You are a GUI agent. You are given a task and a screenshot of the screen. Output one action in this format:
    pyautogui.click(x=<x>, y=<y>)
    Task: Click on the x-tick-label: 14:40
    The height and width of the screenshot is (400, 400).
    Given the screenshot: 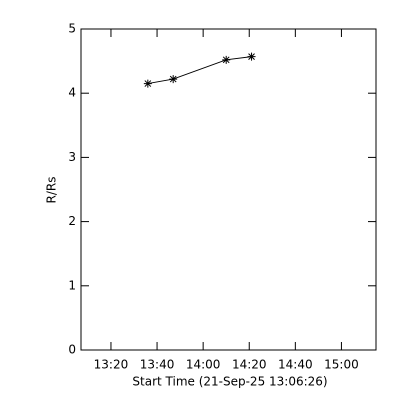 What is the action you would take?
    pyautogui.click(x=295, y=365)
    